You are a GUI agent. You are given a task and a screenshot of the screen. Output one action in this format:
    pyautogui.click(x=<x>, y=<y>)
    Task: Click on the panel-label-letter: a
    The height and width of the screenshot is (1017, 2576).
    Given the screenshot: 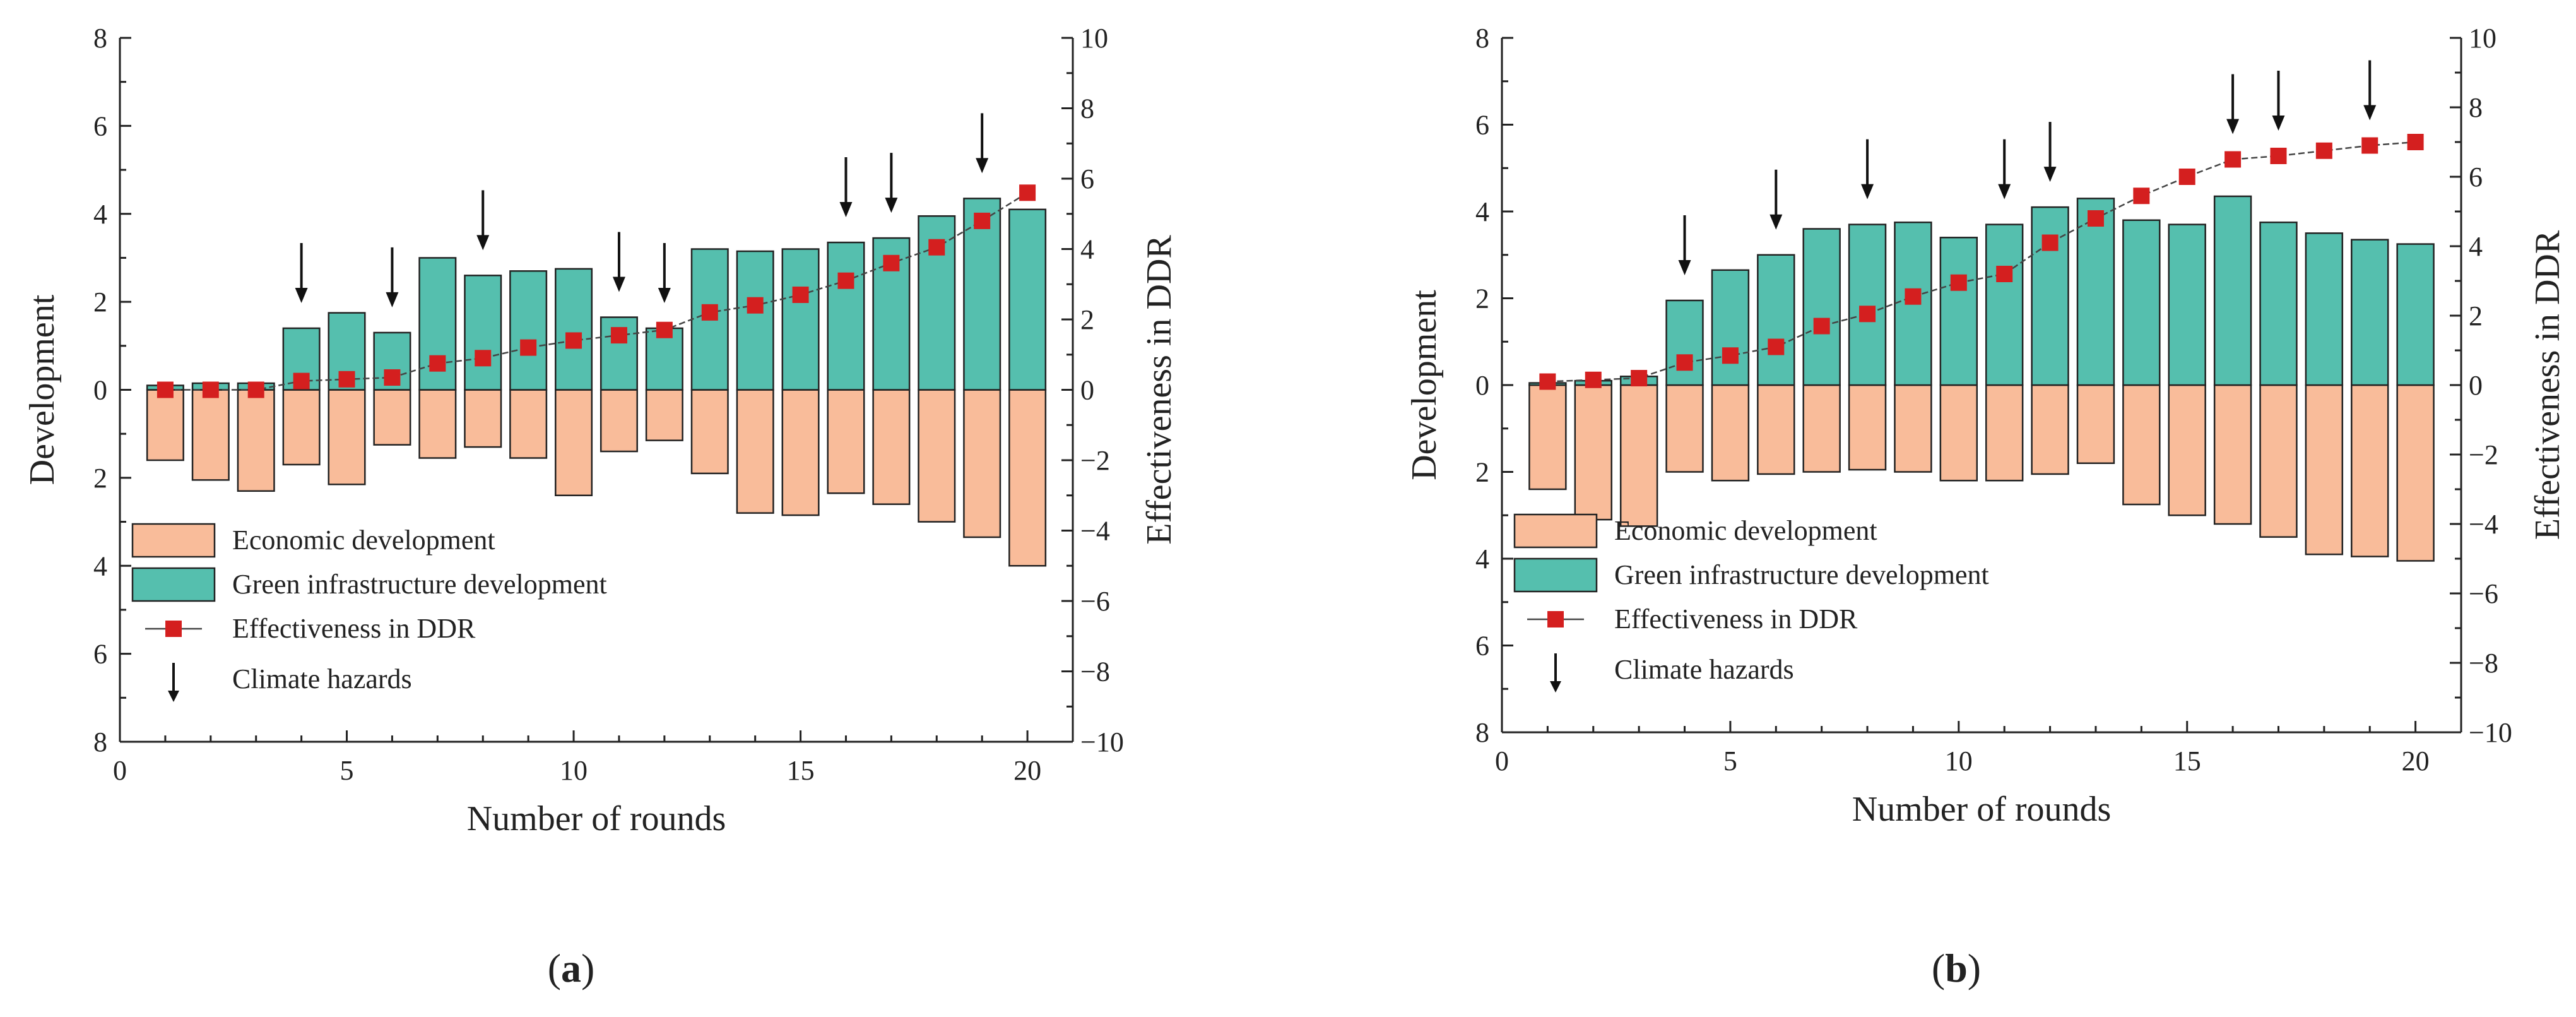 What is the action you would take?
    pyautogui.click(x=571, y=968)
    